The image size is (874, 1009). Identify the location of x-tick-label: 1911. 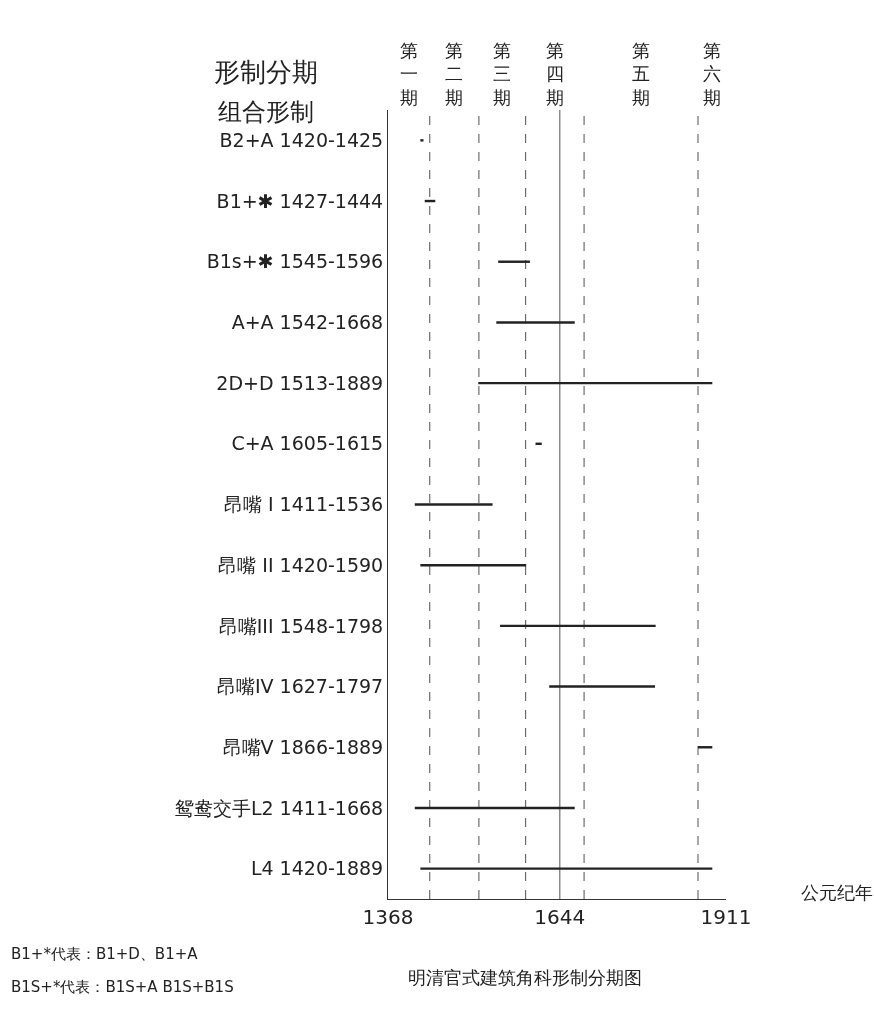
(726, 917).